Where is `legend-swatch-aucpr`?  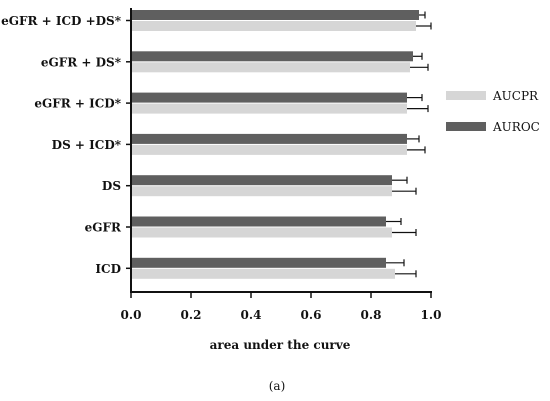
legend-swatch-aucpr is located at coordinates (466, 95).